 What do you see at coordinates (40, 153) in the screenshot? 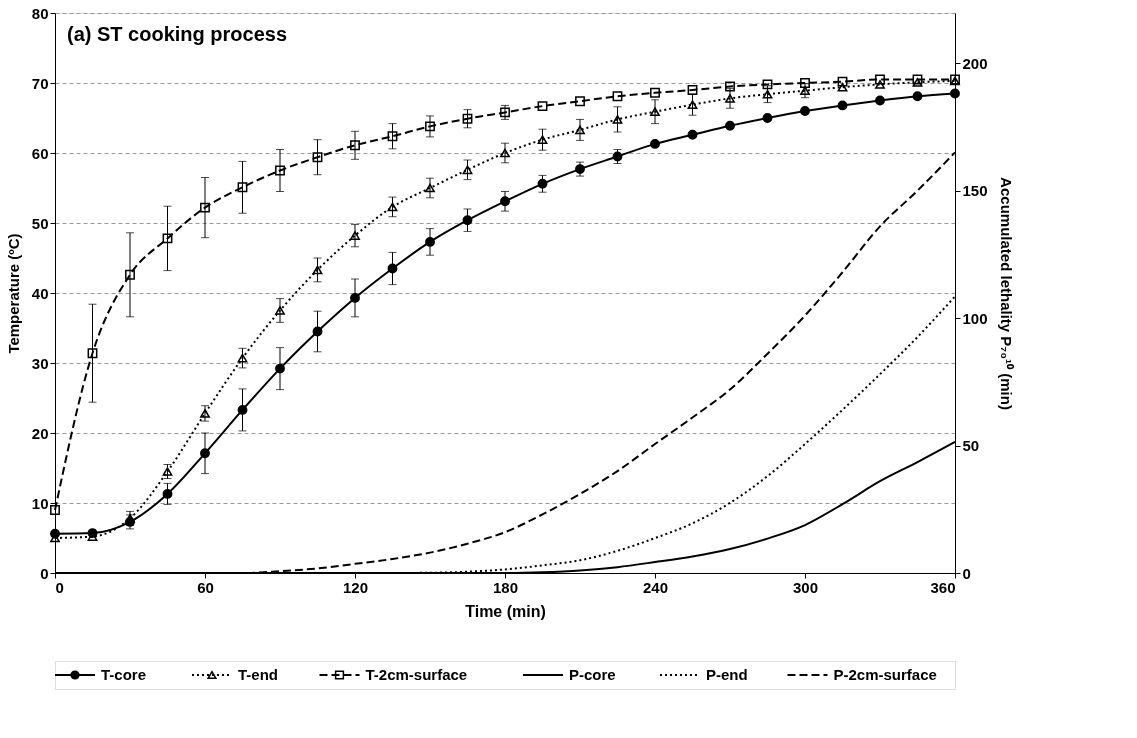
I see `y-tick-label: 60` at bounding box center [40, 153].